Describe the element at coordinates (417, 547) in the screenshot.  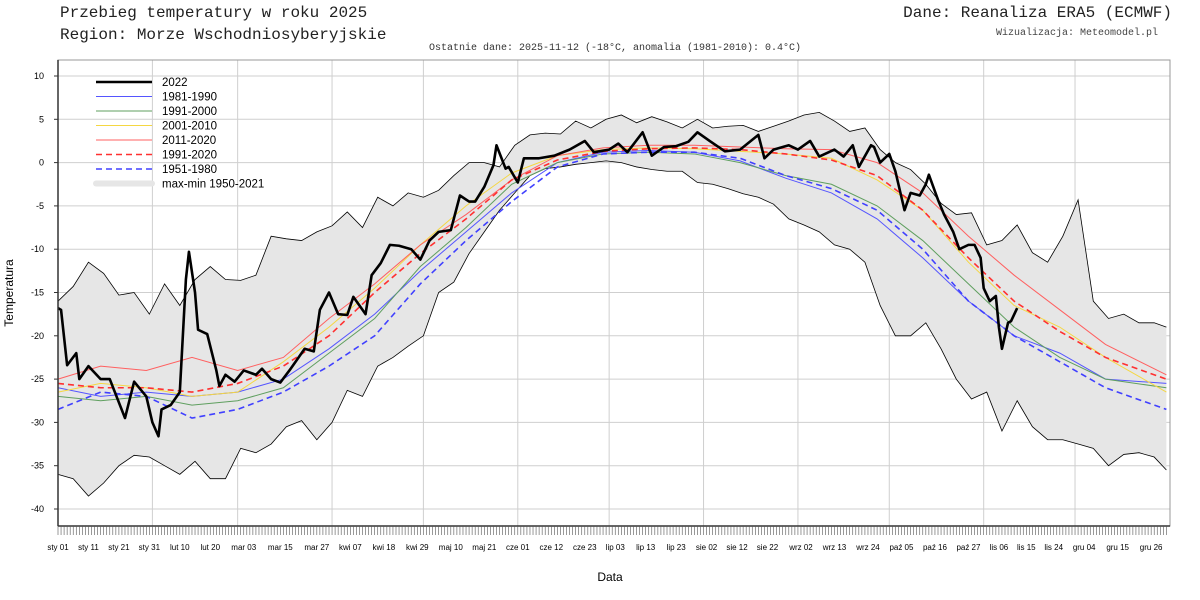
I see `x-tick-label: kwi 29` at that location.